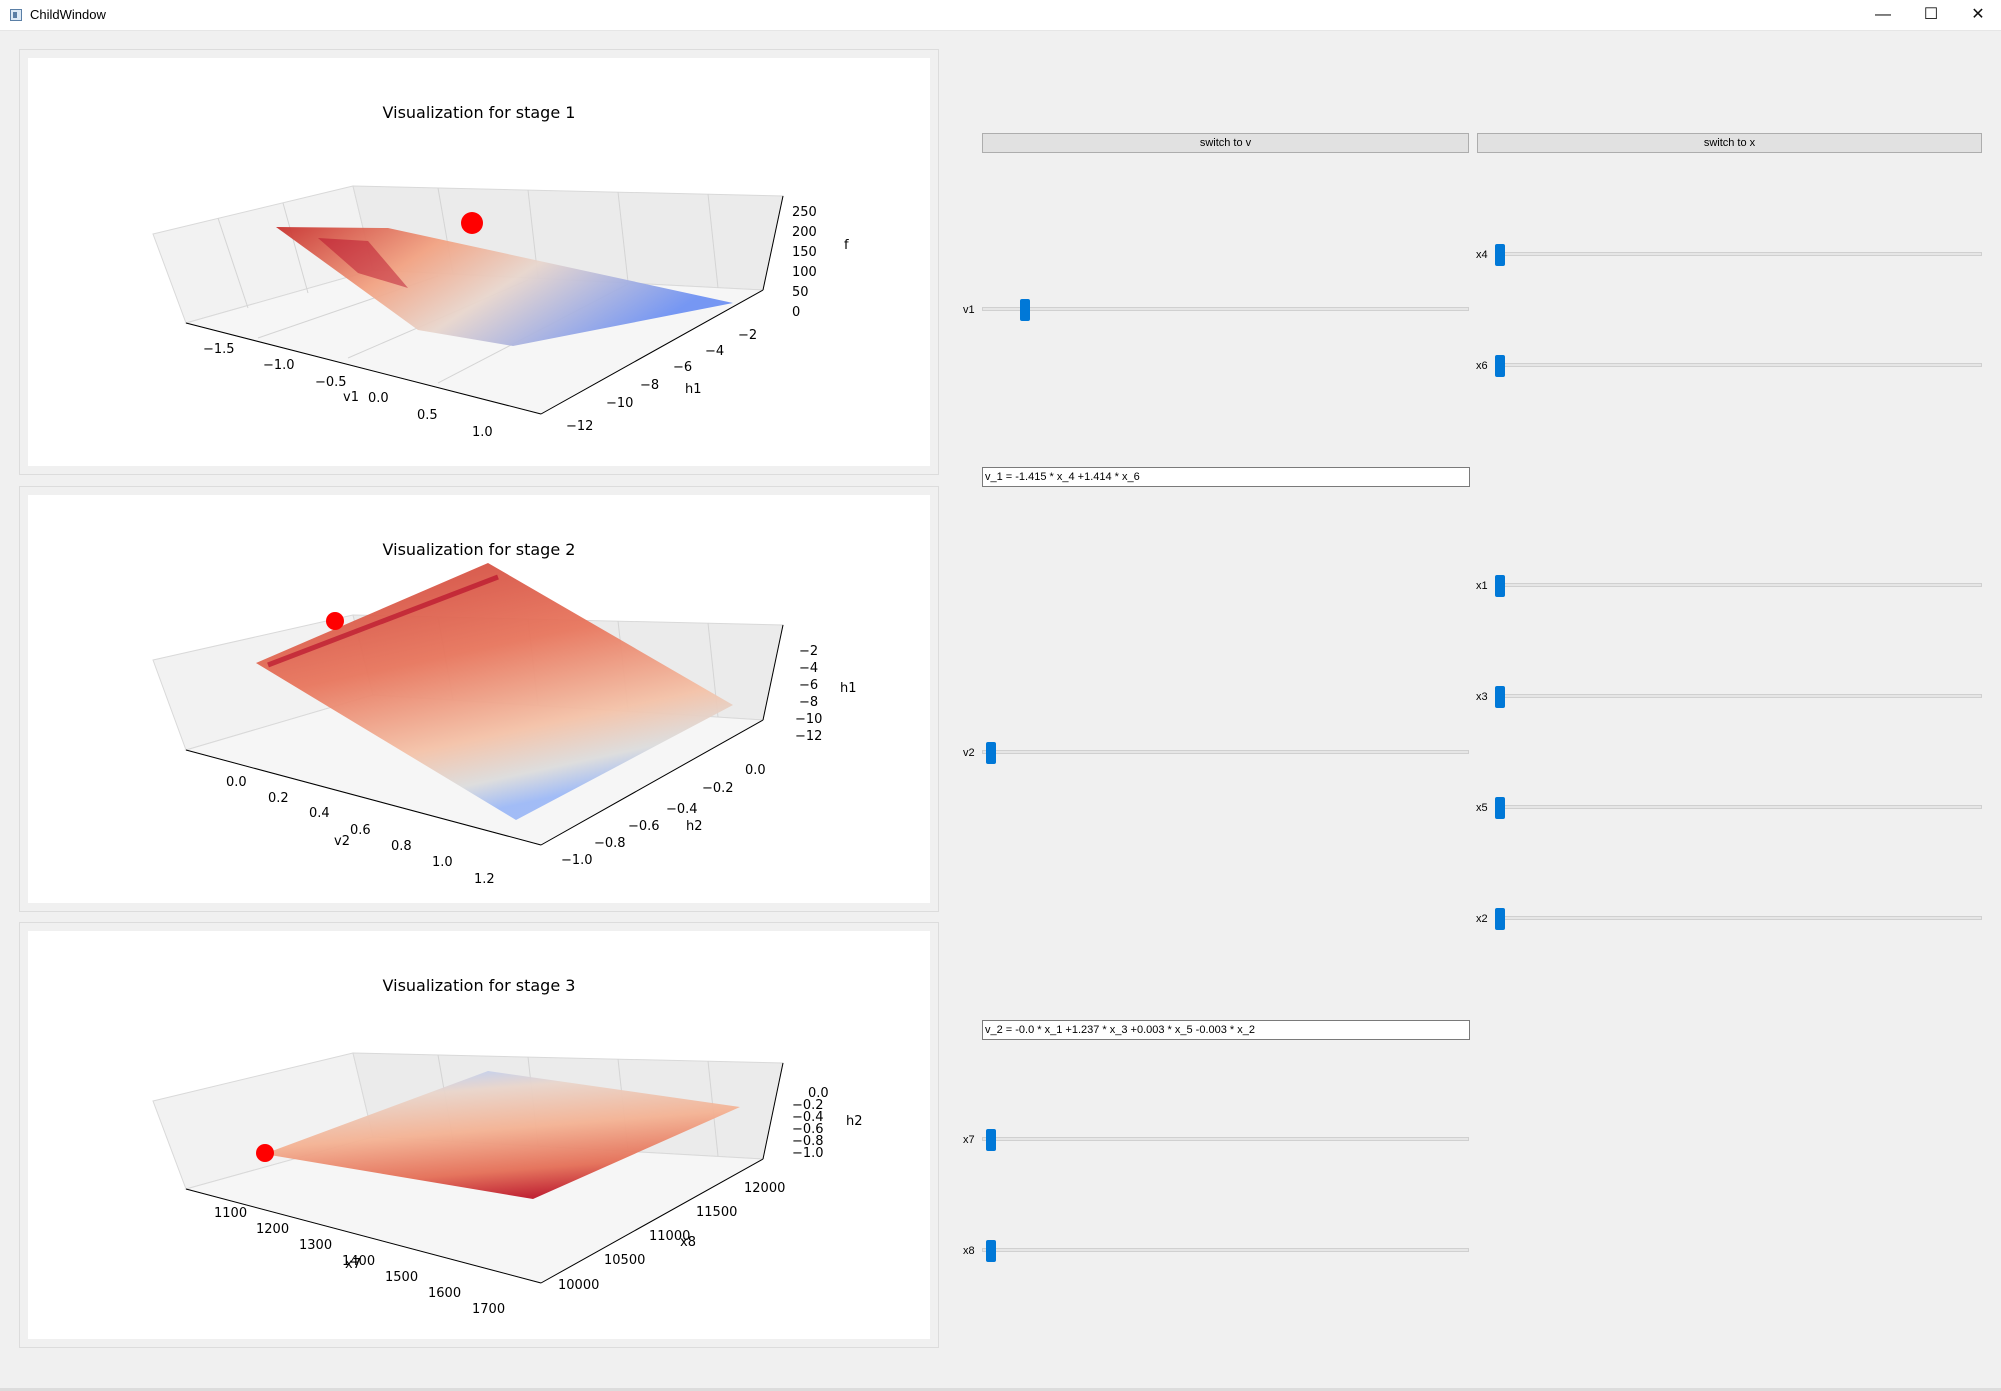 This screenshot has width=2001, height=1391. What do you see at coordinates (401, 846) in the screenshot?
I see `x-tick: 0.8` at bounding box center [401, 846].